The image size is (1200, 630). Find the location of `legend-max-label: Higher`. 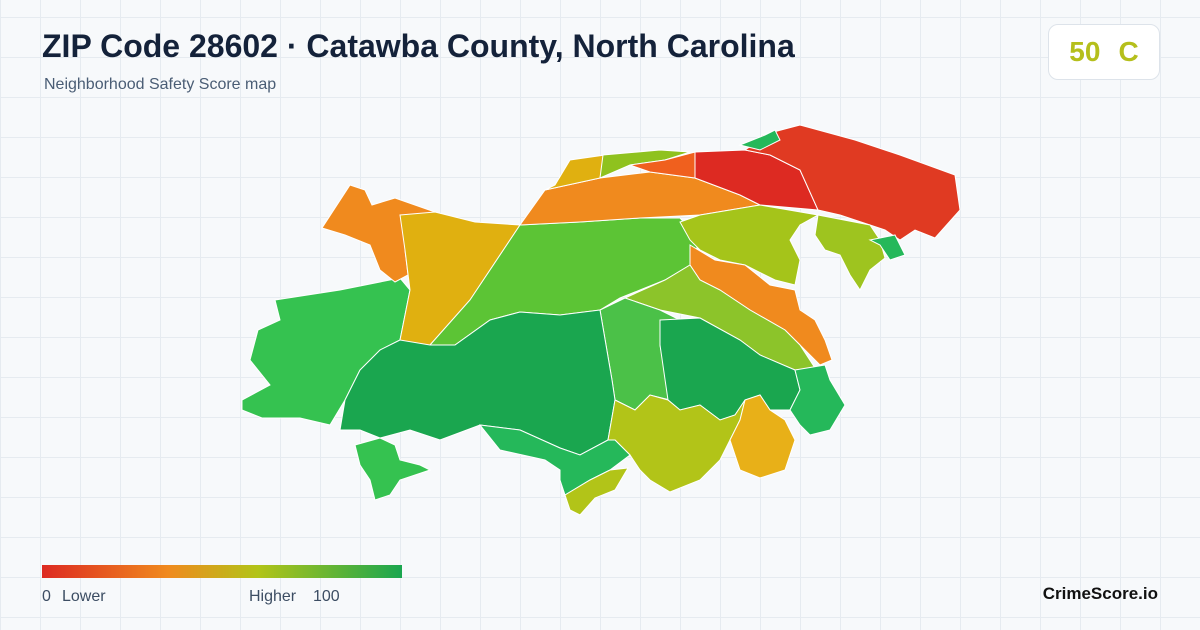

legend-max-label: Higher is located at coordinates (273, 596).